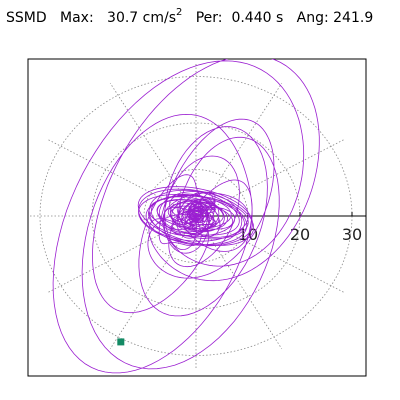  I want to click on tick-label-20: 20, so click(300, 234).